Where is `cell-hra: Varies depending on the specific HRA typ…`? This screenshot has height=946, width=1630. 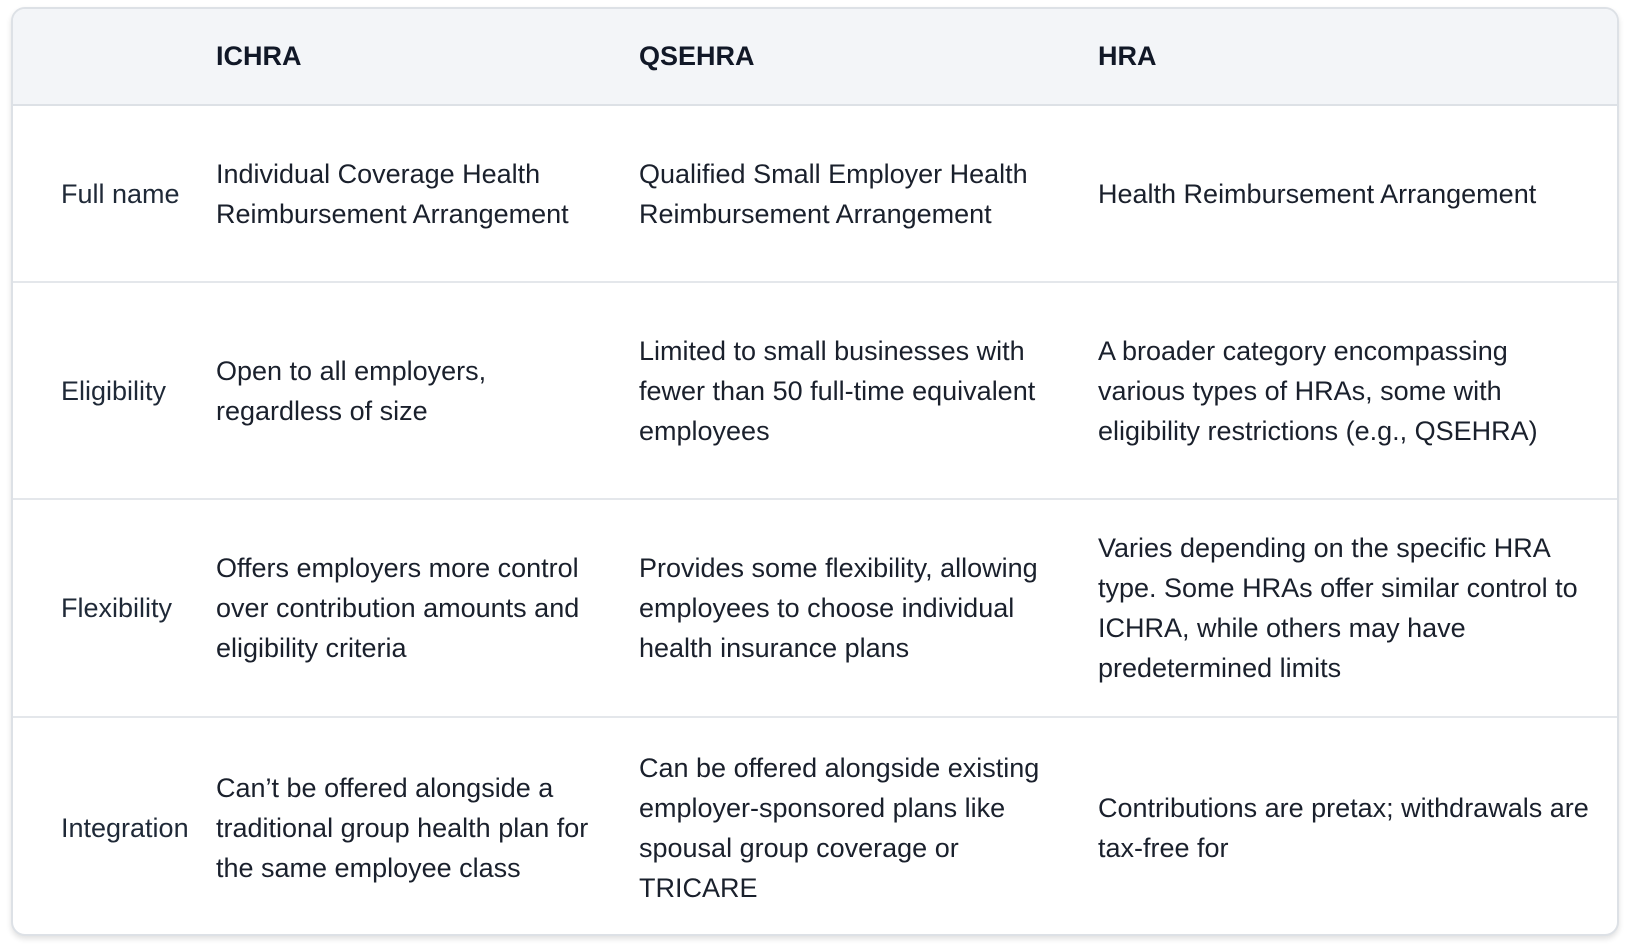 cell-hra: Varies depending on the specific HRA typ… is located at coordinates (1338, 608).